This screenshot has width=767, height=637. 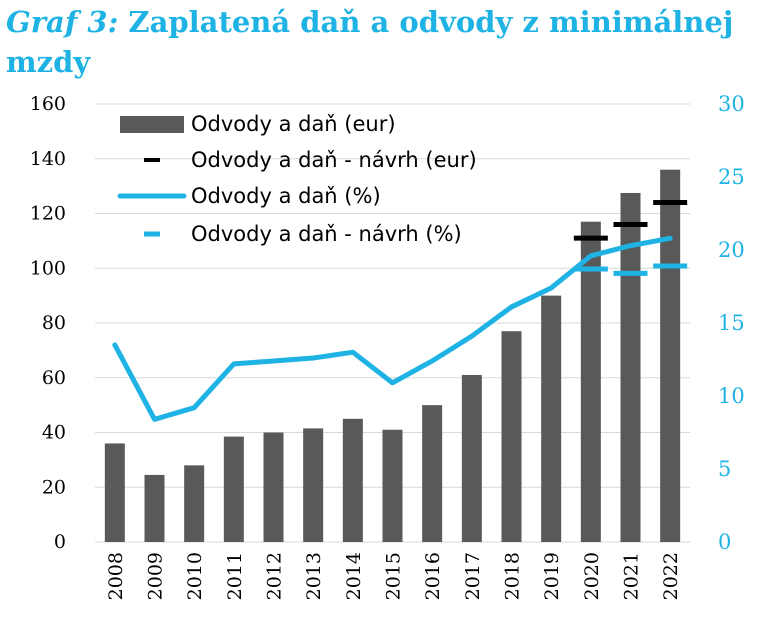 I want to click on x-tick-label: 2015, so click(x=394, y=576).